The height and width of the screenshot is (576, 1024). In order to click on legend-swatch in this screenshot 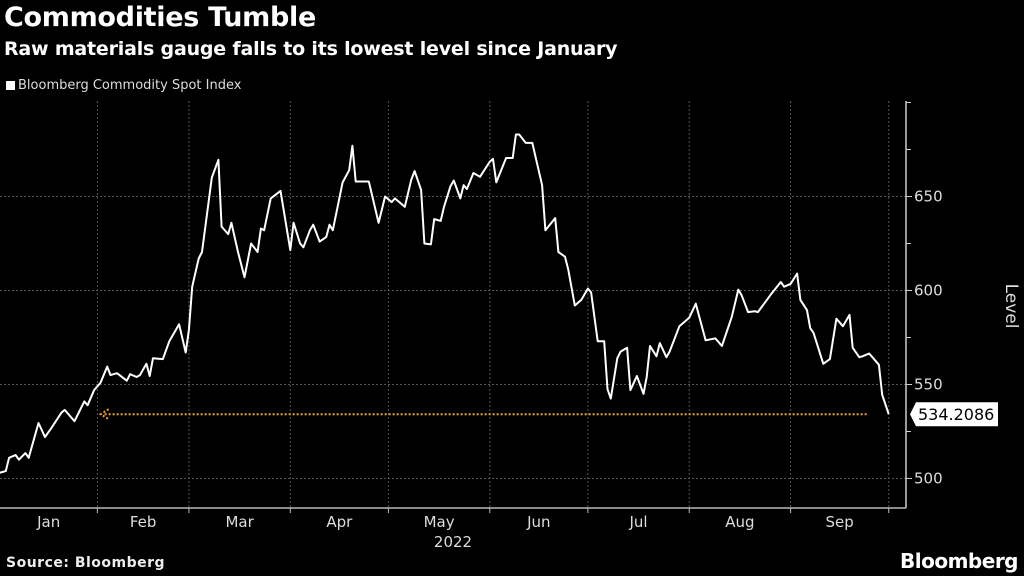, I will do `click(10, 85)`.